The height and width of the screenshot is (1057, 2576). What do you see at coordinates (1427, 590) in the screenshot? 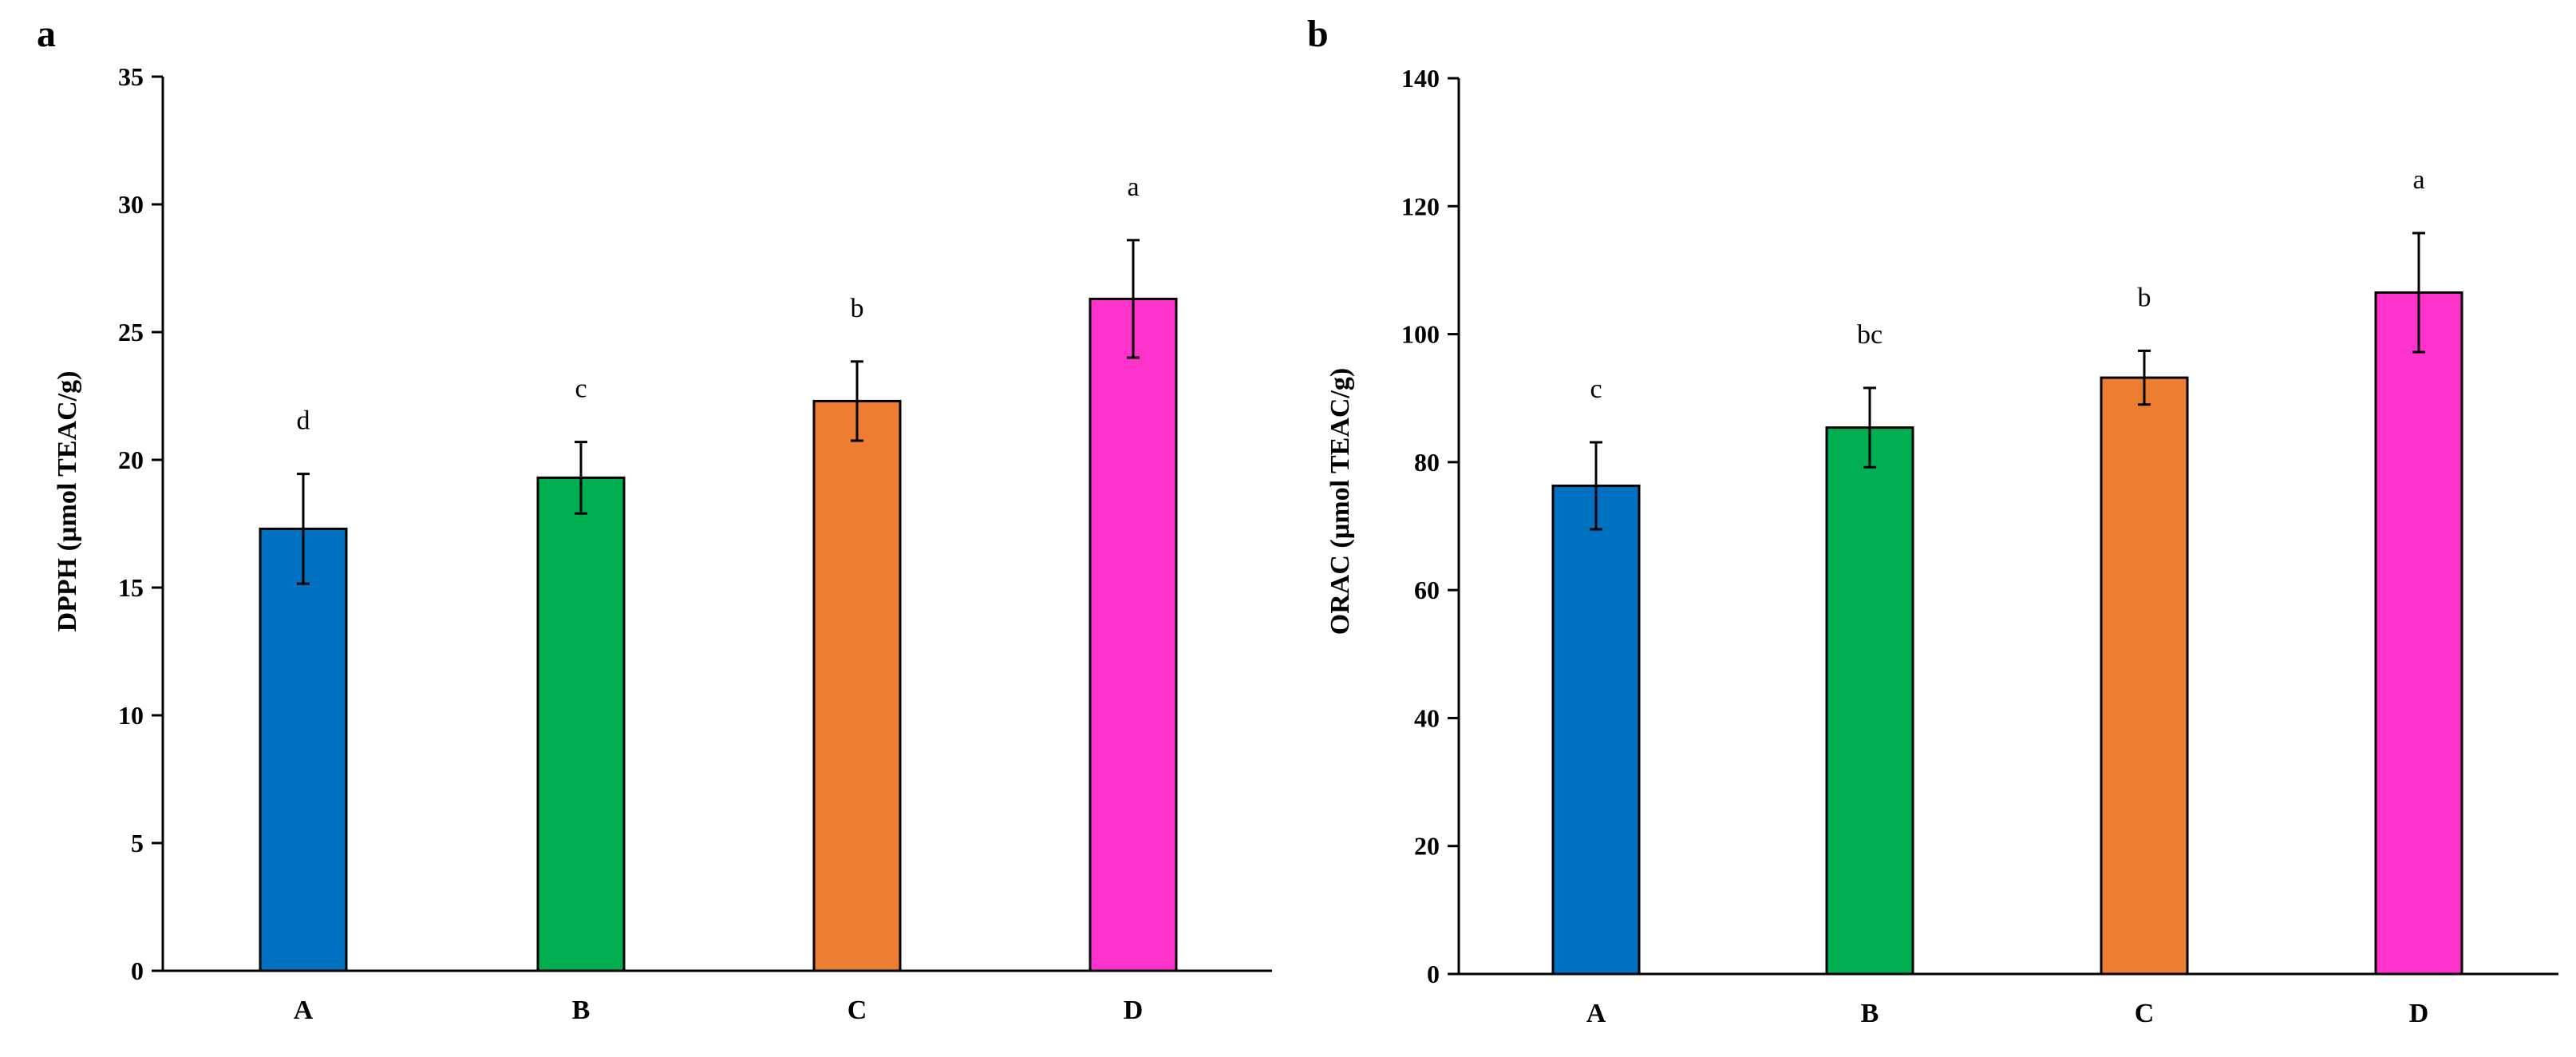
I see `y-tick-label: 60` at bounding box center [1427, 590].